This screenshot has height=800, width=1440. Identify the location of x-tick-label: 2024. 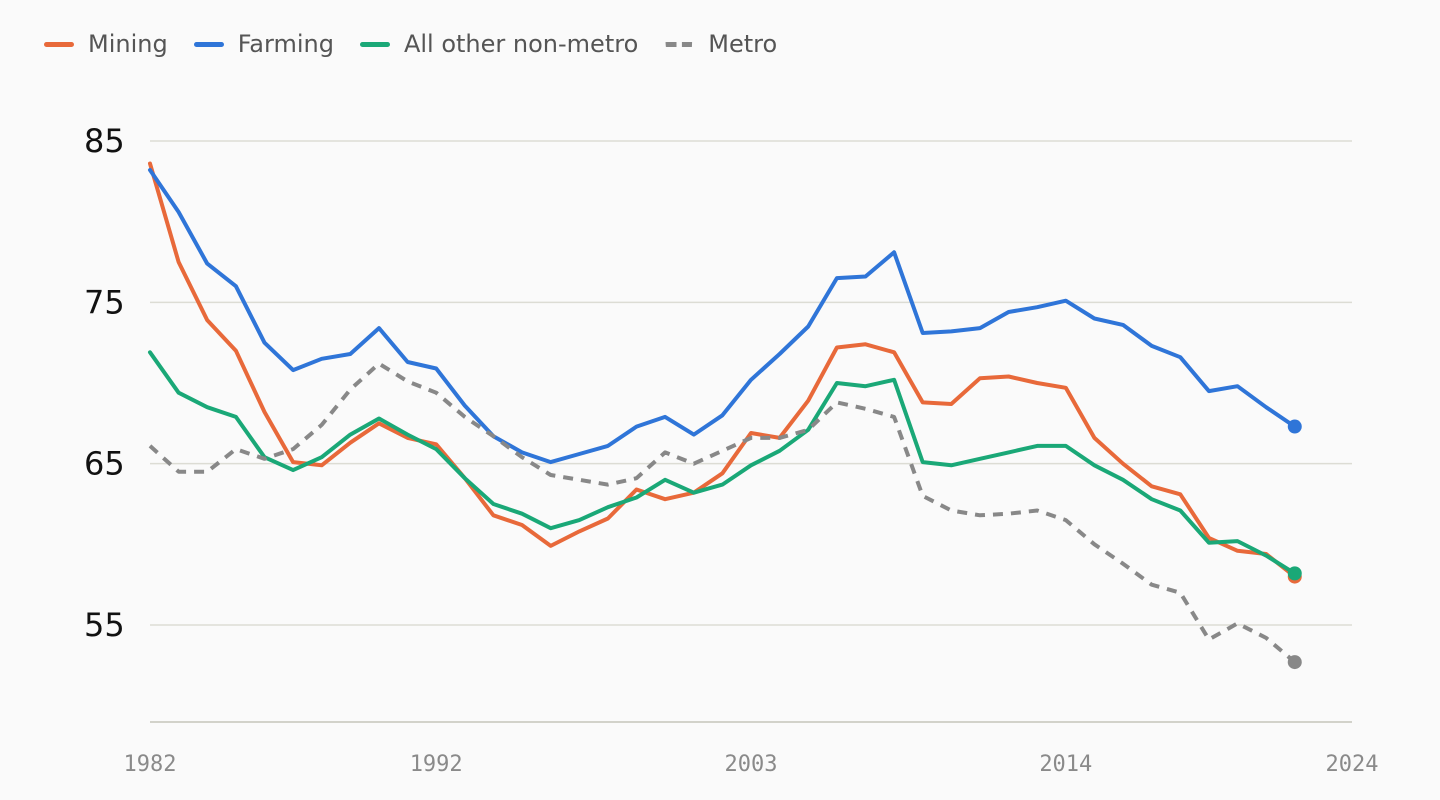
(1352, 764).